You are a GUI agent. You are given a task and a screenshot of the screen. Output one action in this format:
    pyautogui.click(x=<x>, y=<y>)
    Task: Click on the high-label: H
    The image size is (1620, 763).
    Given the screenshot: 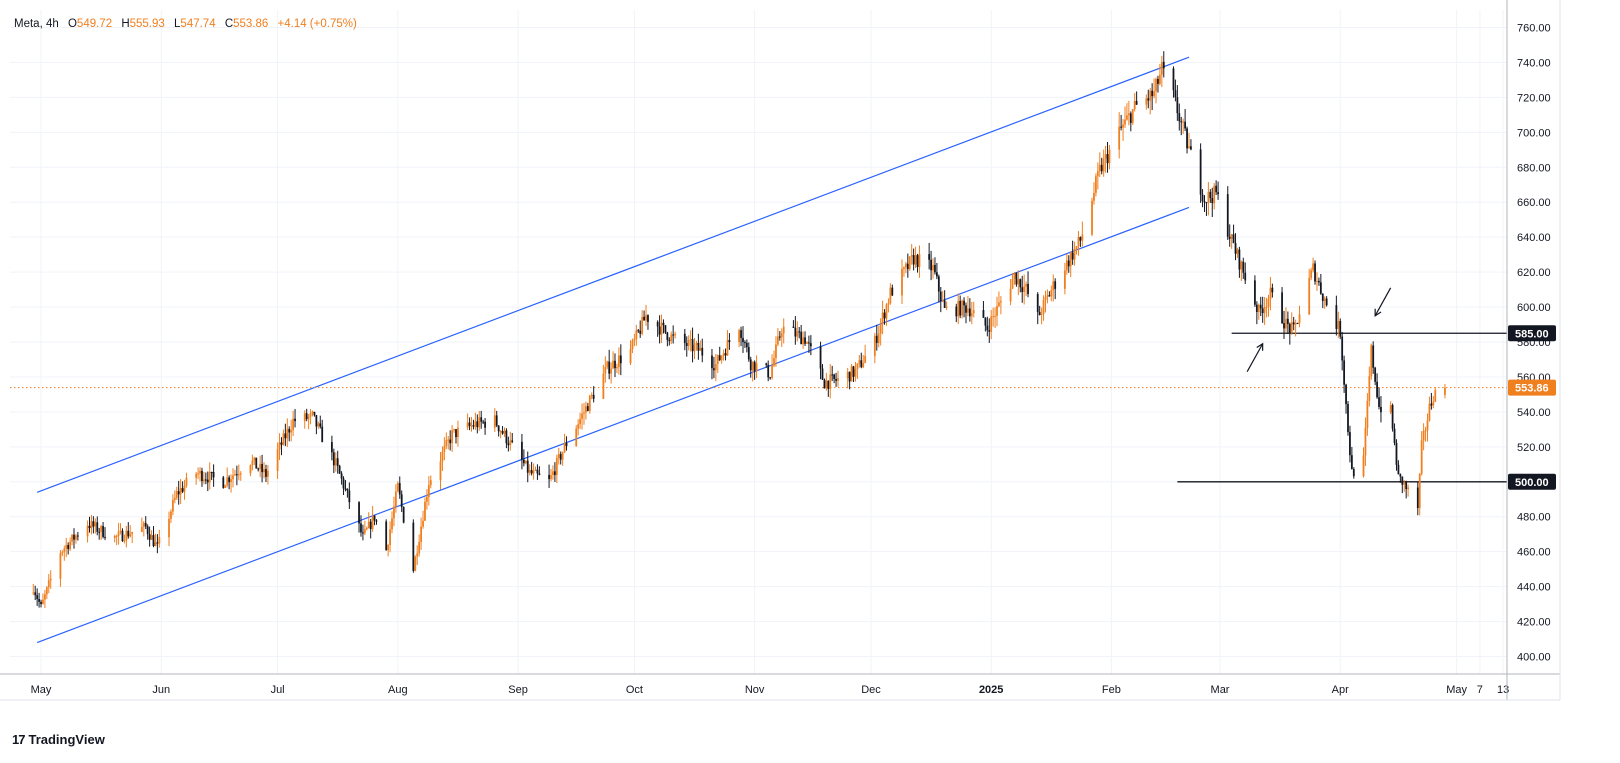 What is the action you would take?
    pyautogui.click(x=125, y=24)
    